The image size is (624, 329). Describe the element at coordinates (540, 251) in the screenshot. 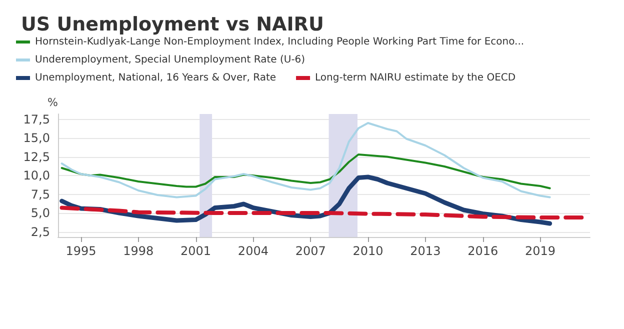

I see `x-tick-label: 2019` at that location.